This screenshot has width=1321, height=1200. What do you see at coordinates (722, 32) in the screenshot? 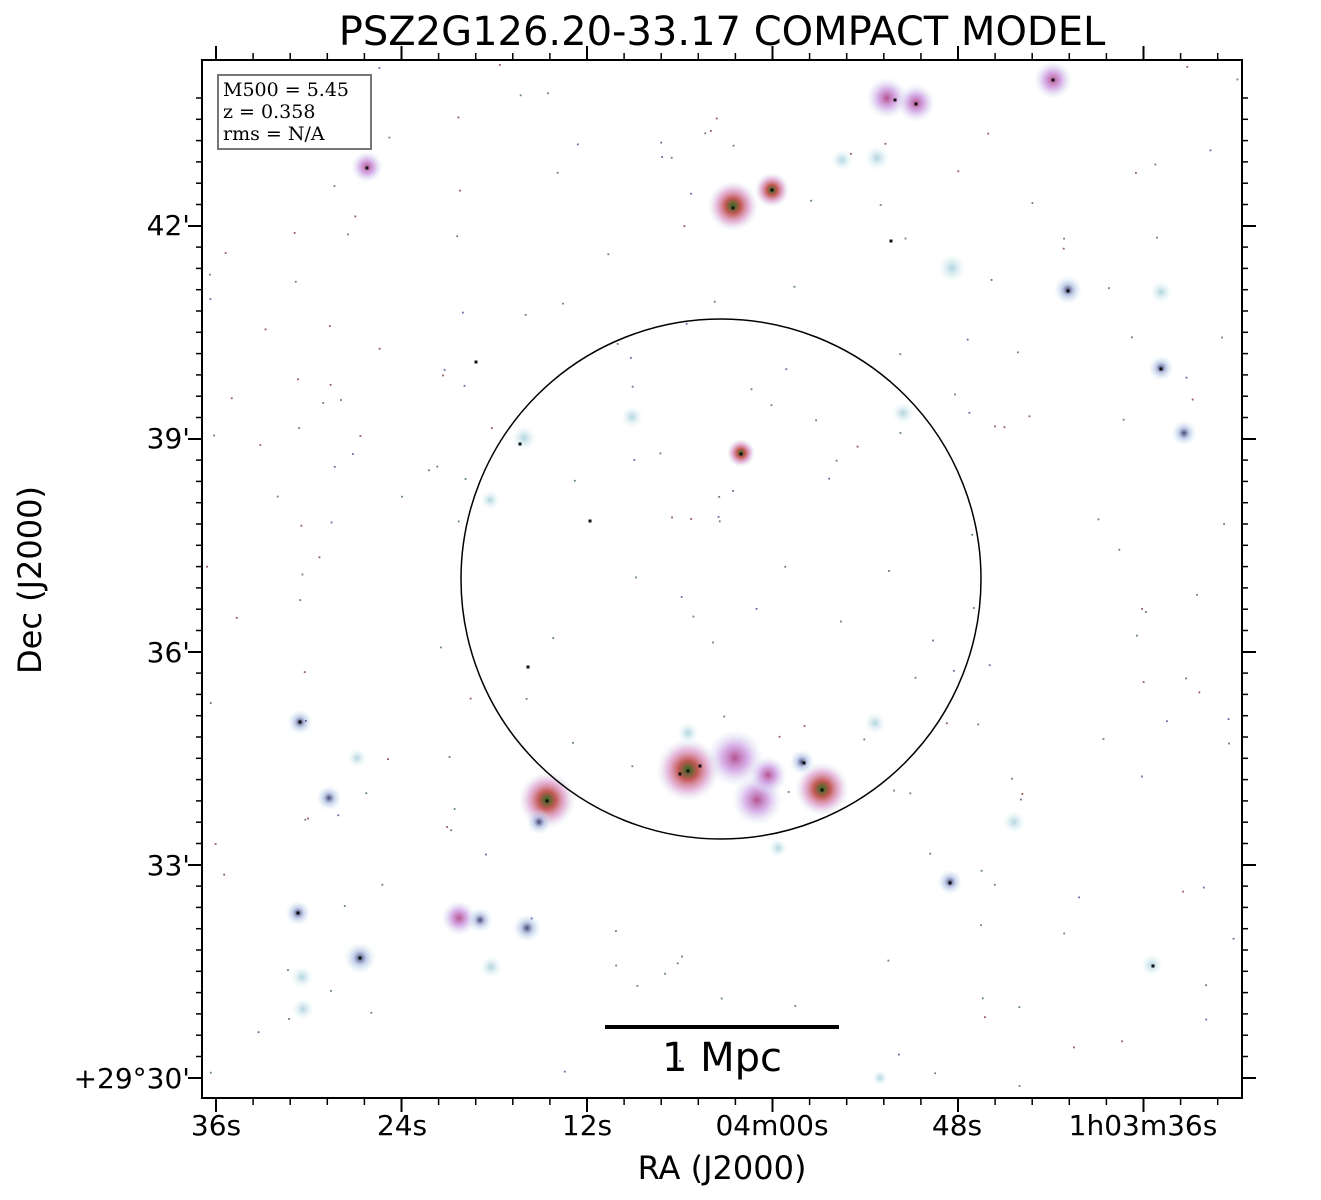
I see `plot-title: PSZ2G126.20-33.17 COMPACT MODEL` at bounding box center [722, 32].